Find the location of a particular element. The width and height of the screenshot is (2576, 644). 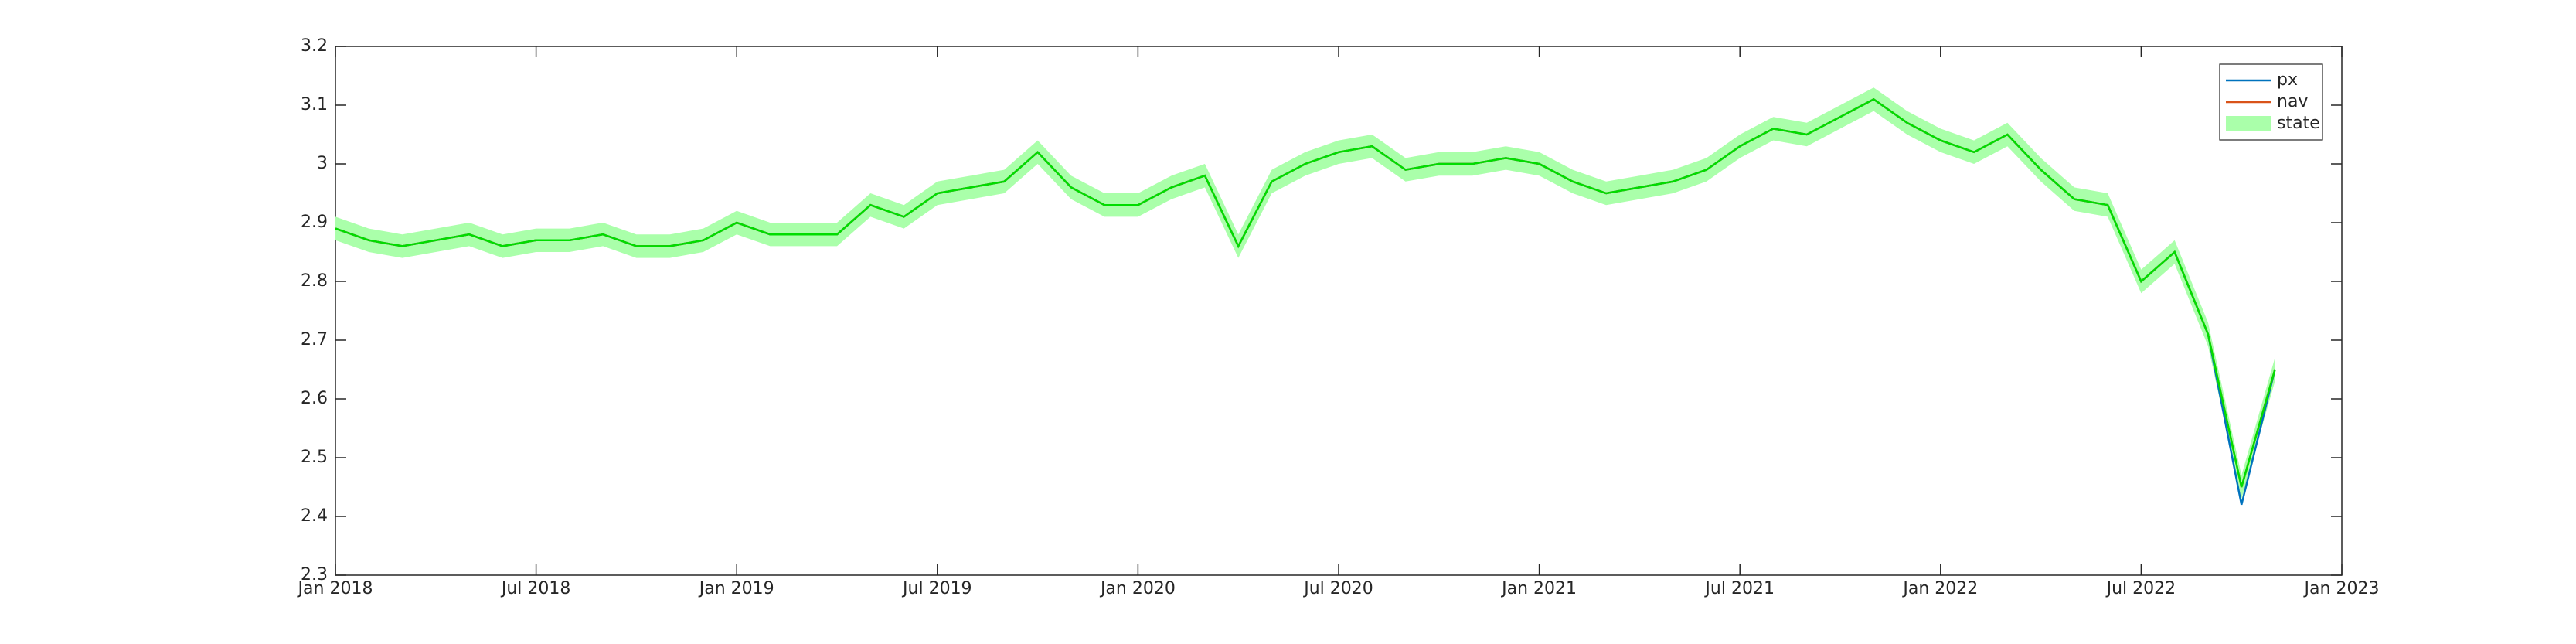

x-tick-label: Jul 2018 is located at coordinates (535, 588).